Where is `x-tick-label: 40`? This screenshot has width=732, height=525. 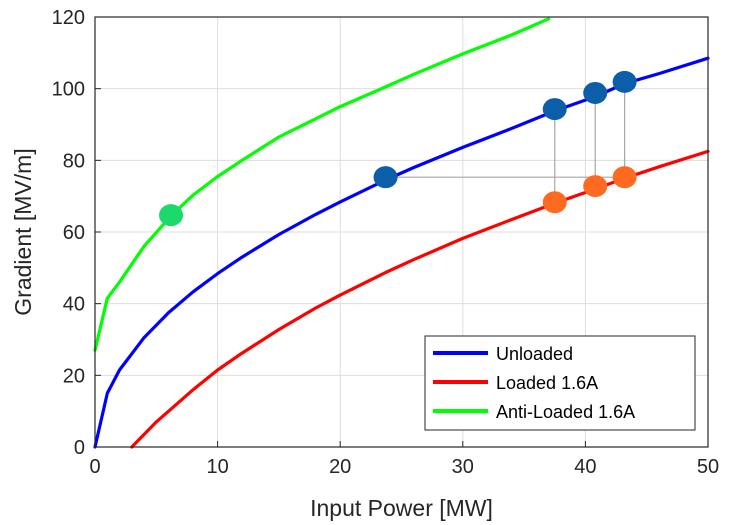
x-tick-label: 40 is located at coordinates (585, 467).